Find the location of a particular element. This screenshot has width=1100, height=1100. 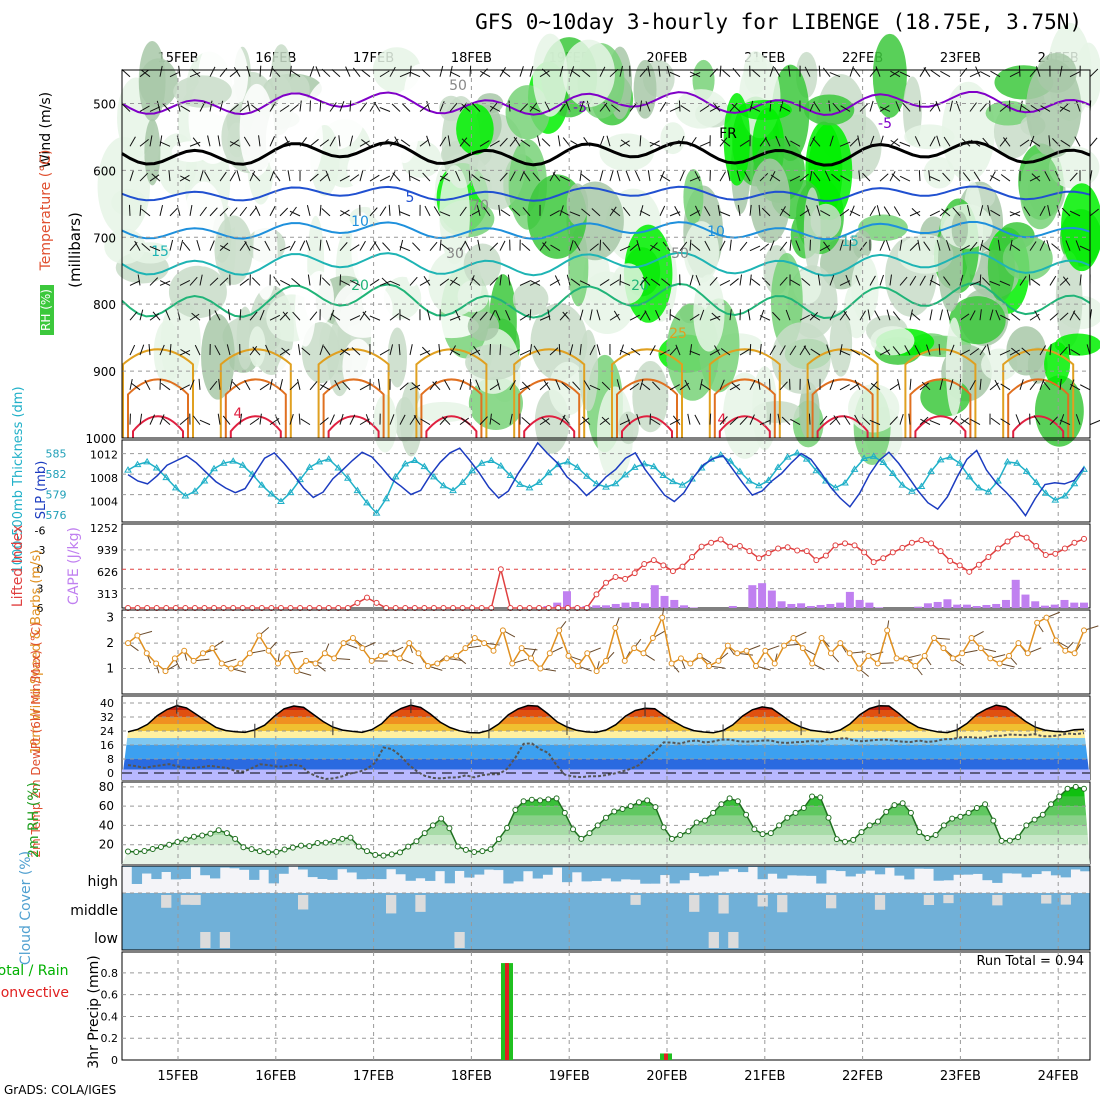

cloud-mid-gap is located at coordinates (880, 902).